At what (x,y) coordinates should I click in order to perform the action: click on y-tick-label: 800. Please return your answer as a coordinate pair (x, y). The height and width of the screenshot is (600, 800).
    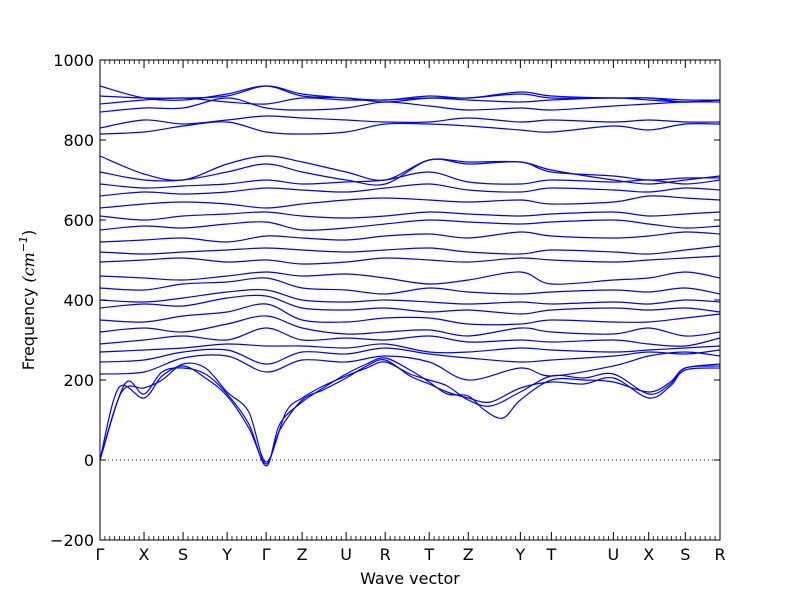
    Looking at the image, I should click on (78, 140).